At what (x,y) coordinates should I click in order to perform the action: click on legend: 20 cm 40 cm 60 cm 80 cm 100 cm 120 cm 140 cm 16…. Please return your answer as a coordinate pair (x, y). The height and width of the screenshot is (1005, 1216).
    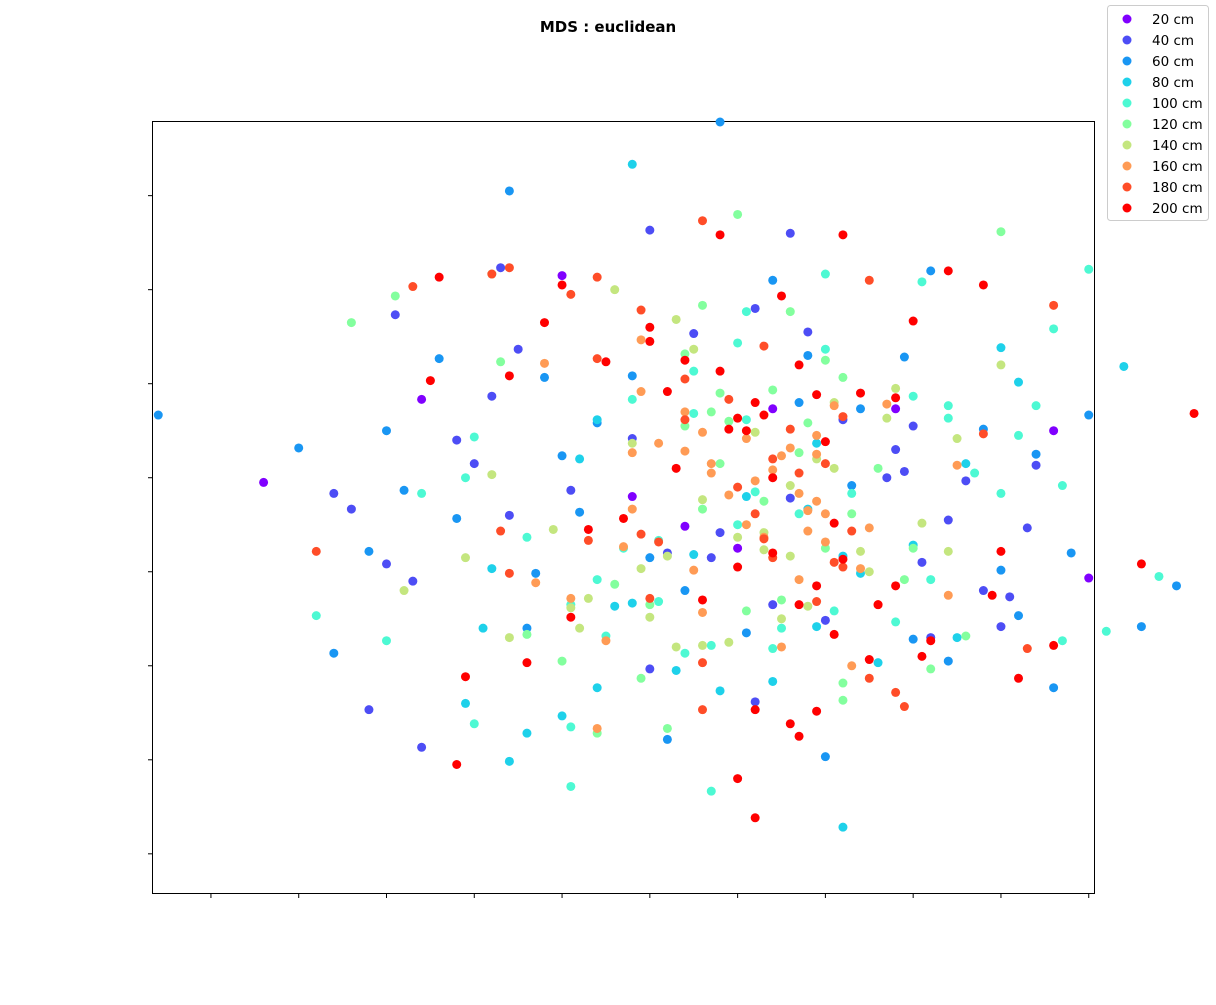
    Looking at the image, I should click on (1158, 113).